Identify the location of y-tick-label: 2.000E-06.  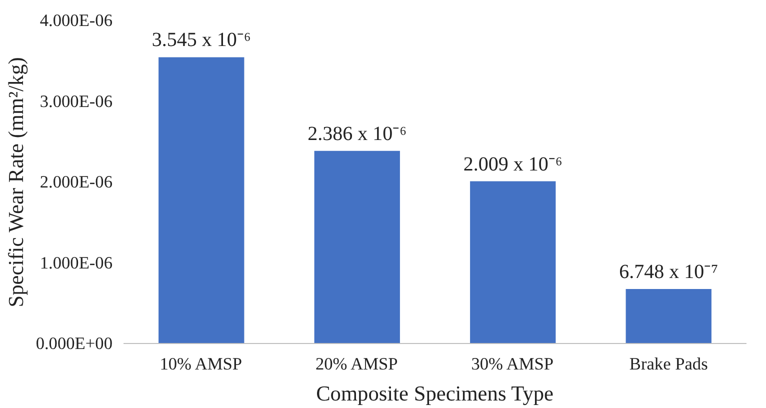
(76, 182).